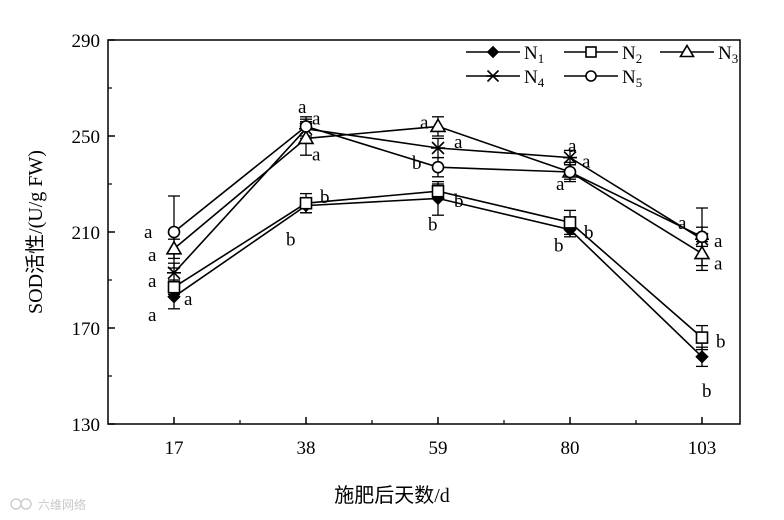 The image size is (784, 520). What do you see at coordinates (603, 78) in the screenshot?
I see `legend-entry-N5: N5` at bounding box center [603, 78].